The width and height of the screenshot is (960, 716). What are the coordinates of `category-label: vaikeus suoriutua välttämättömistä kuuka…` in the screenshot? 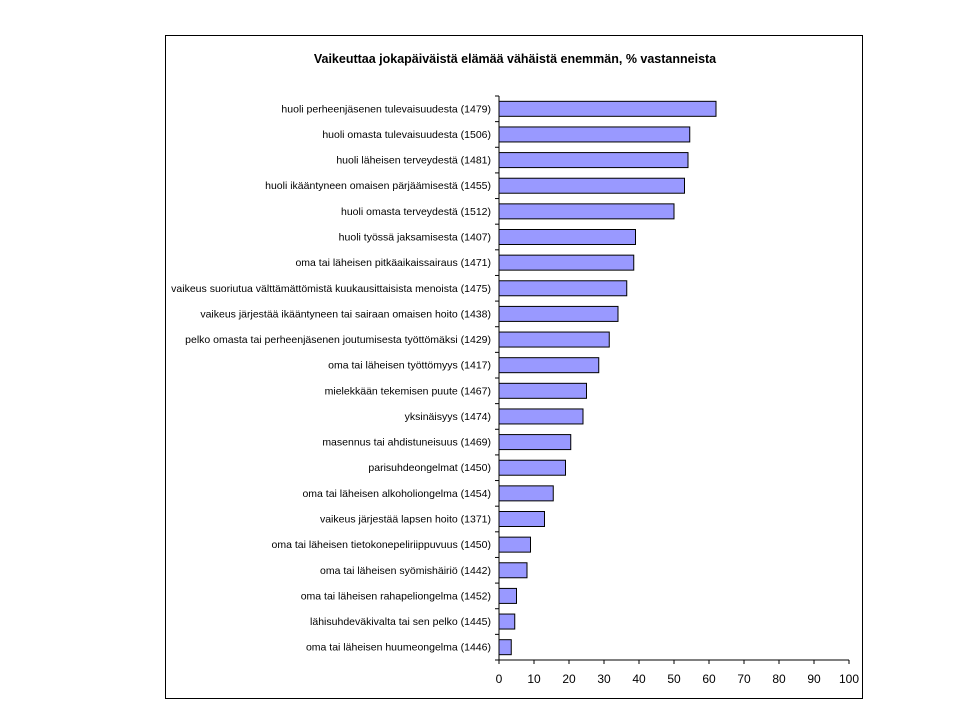 It's located at (331, 289).